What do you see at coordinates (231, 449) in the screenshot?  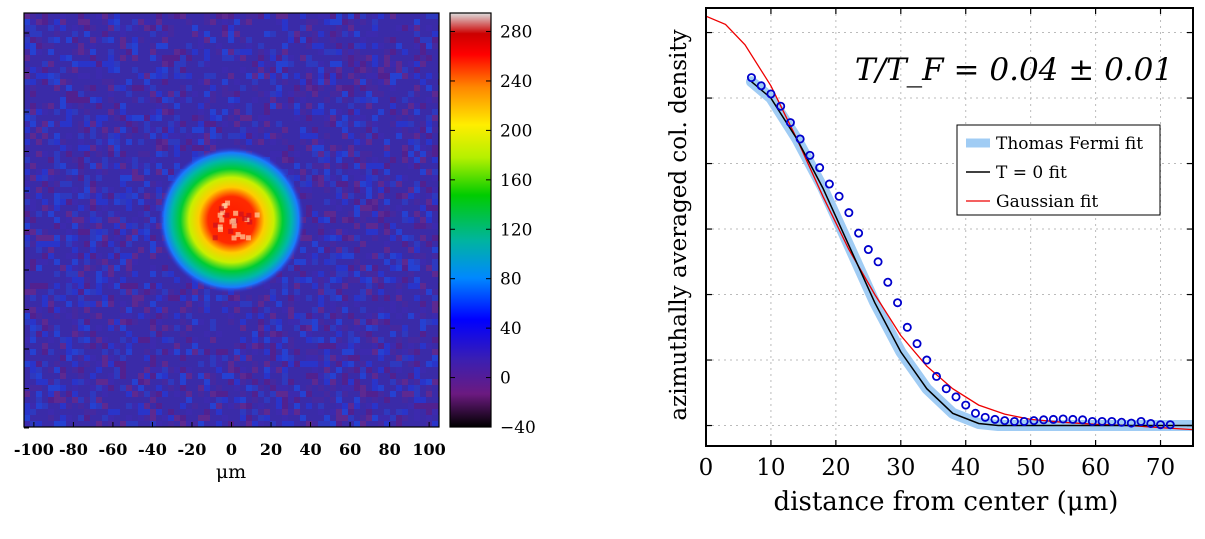 I see `heatmap-x-tick-label: 0` at bounding box center [231, 449].